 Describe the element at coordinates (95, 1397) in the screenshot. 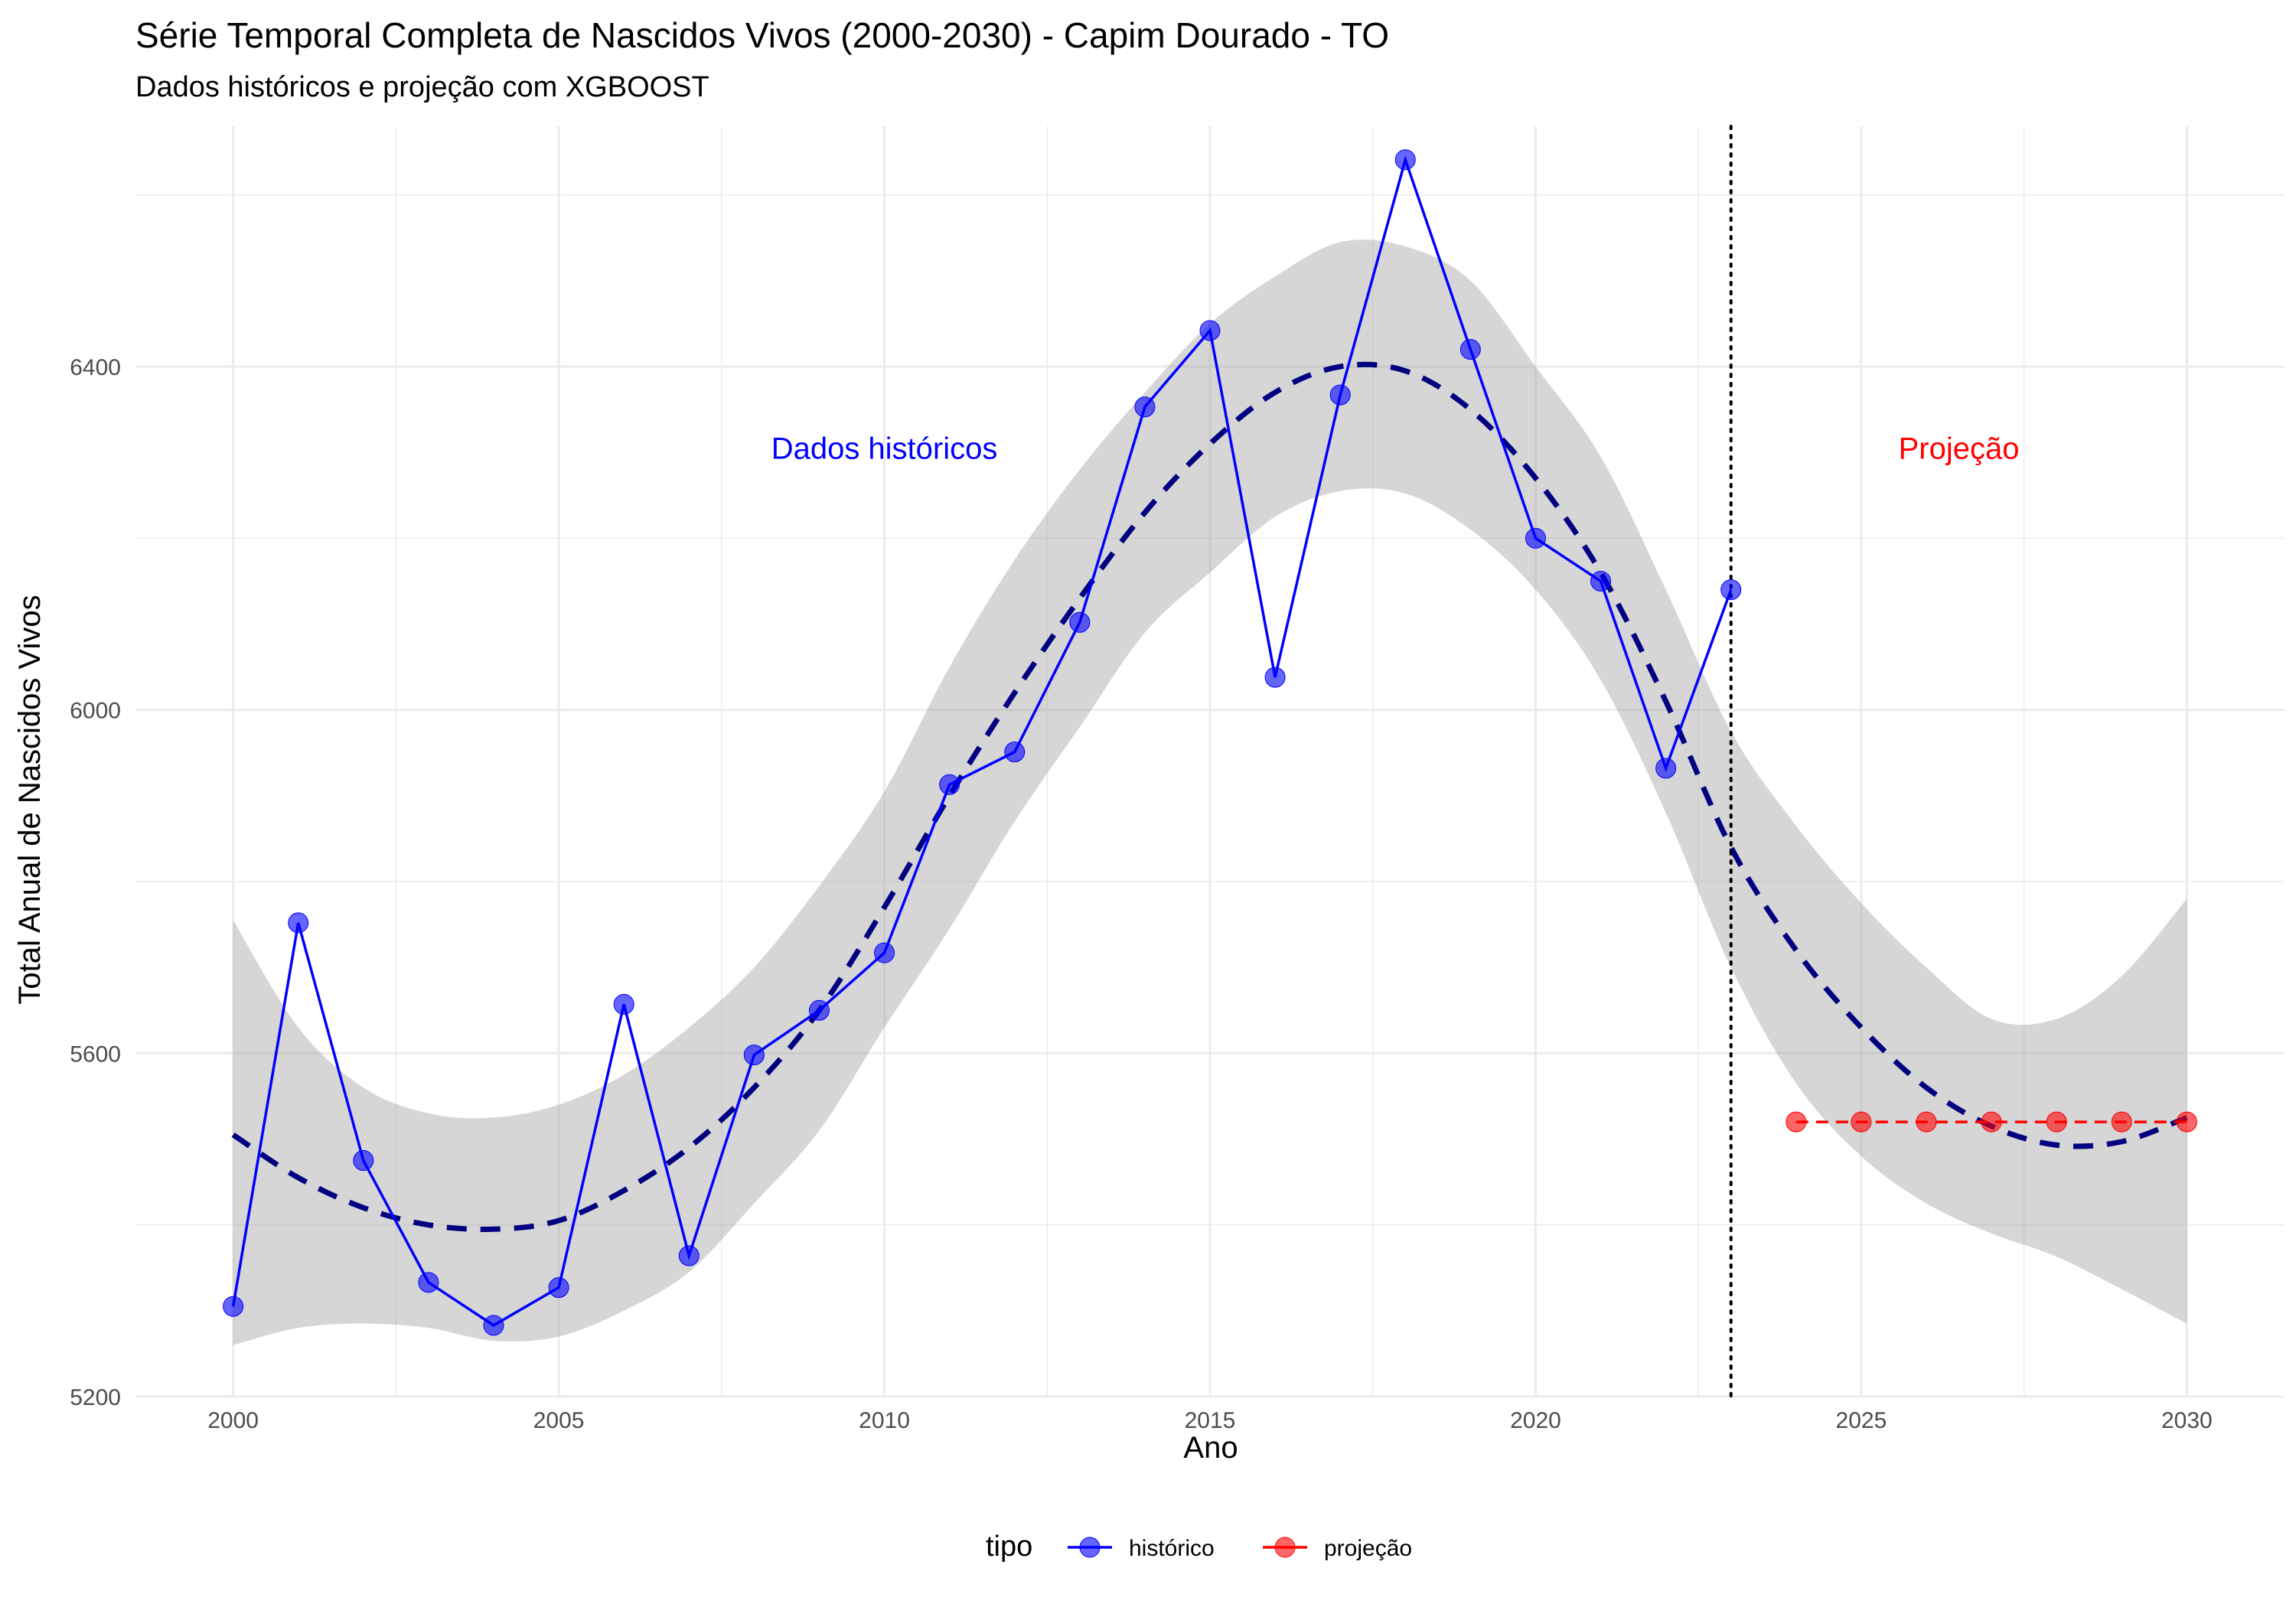

I see `y-tick-label: 5200` at that location.